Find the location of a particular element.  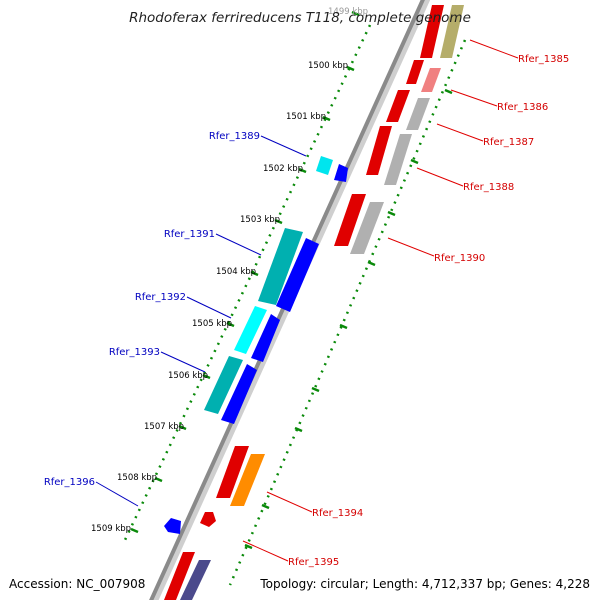

kbp-label: 1500 kbp is located at coordinates (328, 66).